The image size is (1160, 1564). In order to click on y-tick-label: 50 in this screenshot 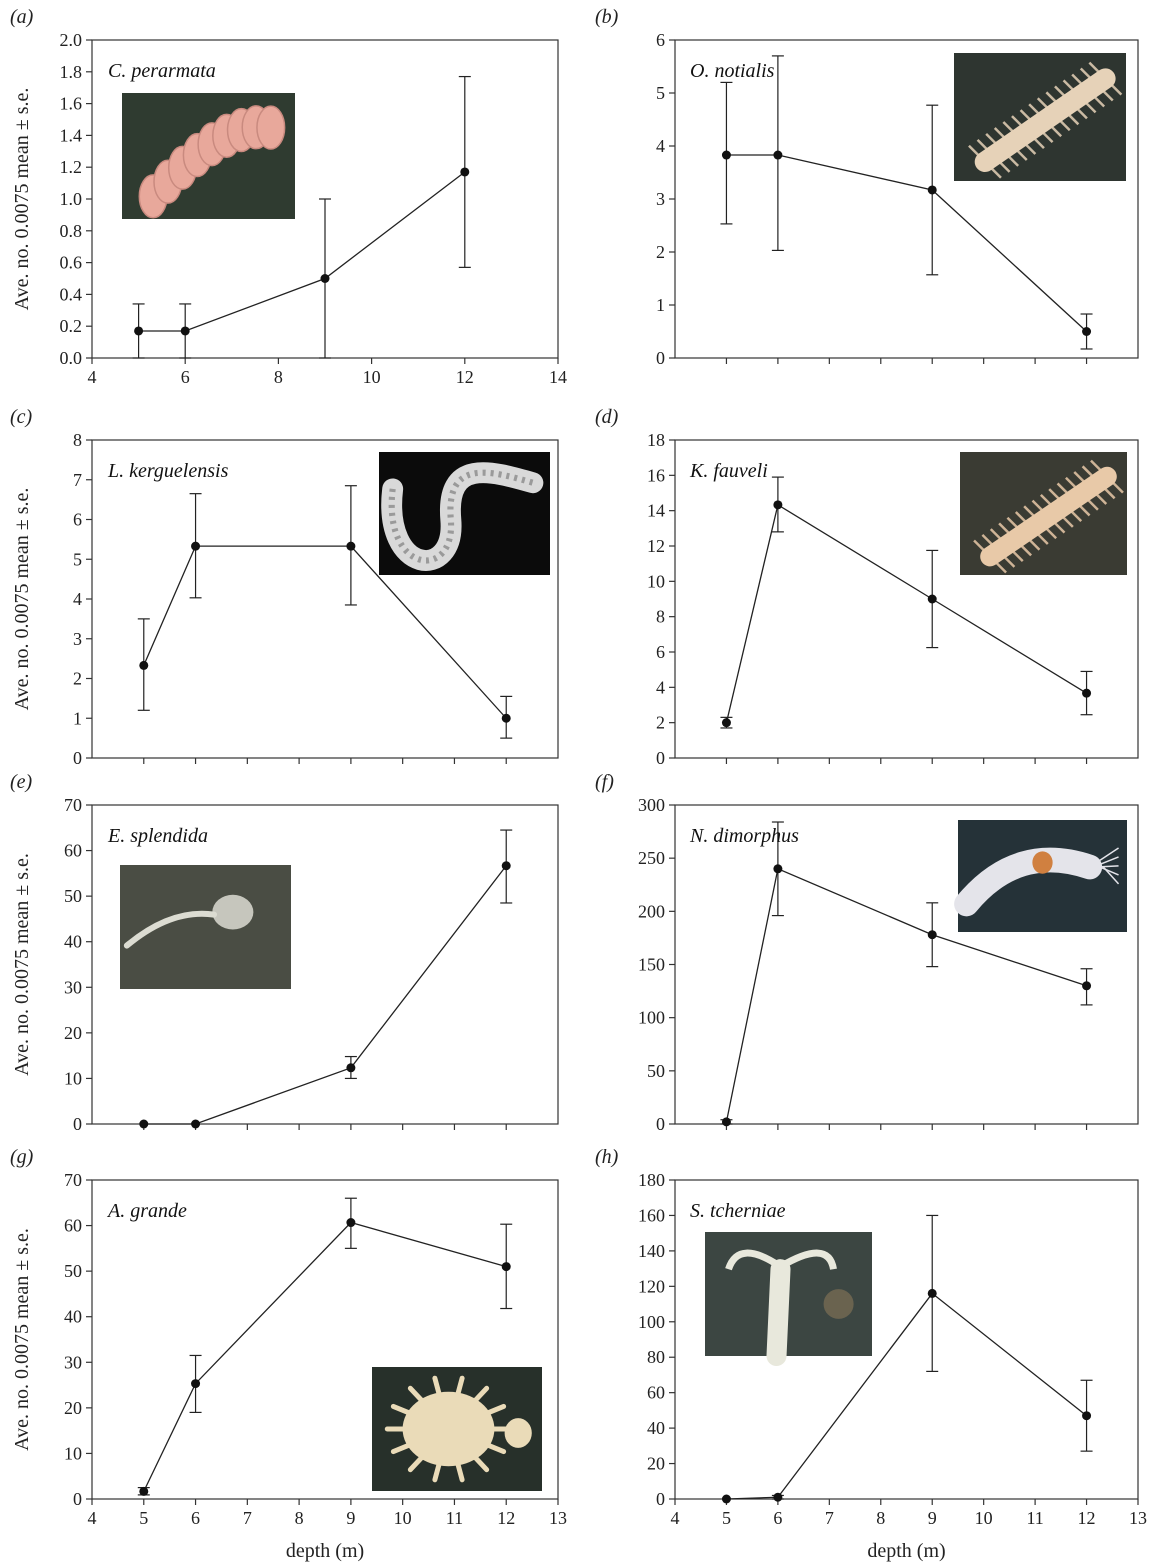, I will do `click(73, 896)`.